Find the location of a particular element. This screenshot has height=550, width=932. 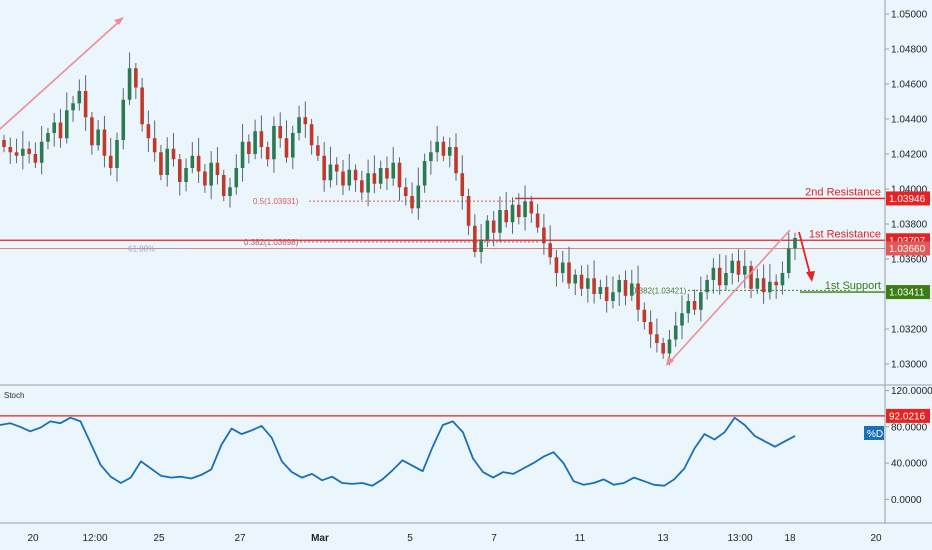

forecast-arrow-head is located at coordinates (810, 276).